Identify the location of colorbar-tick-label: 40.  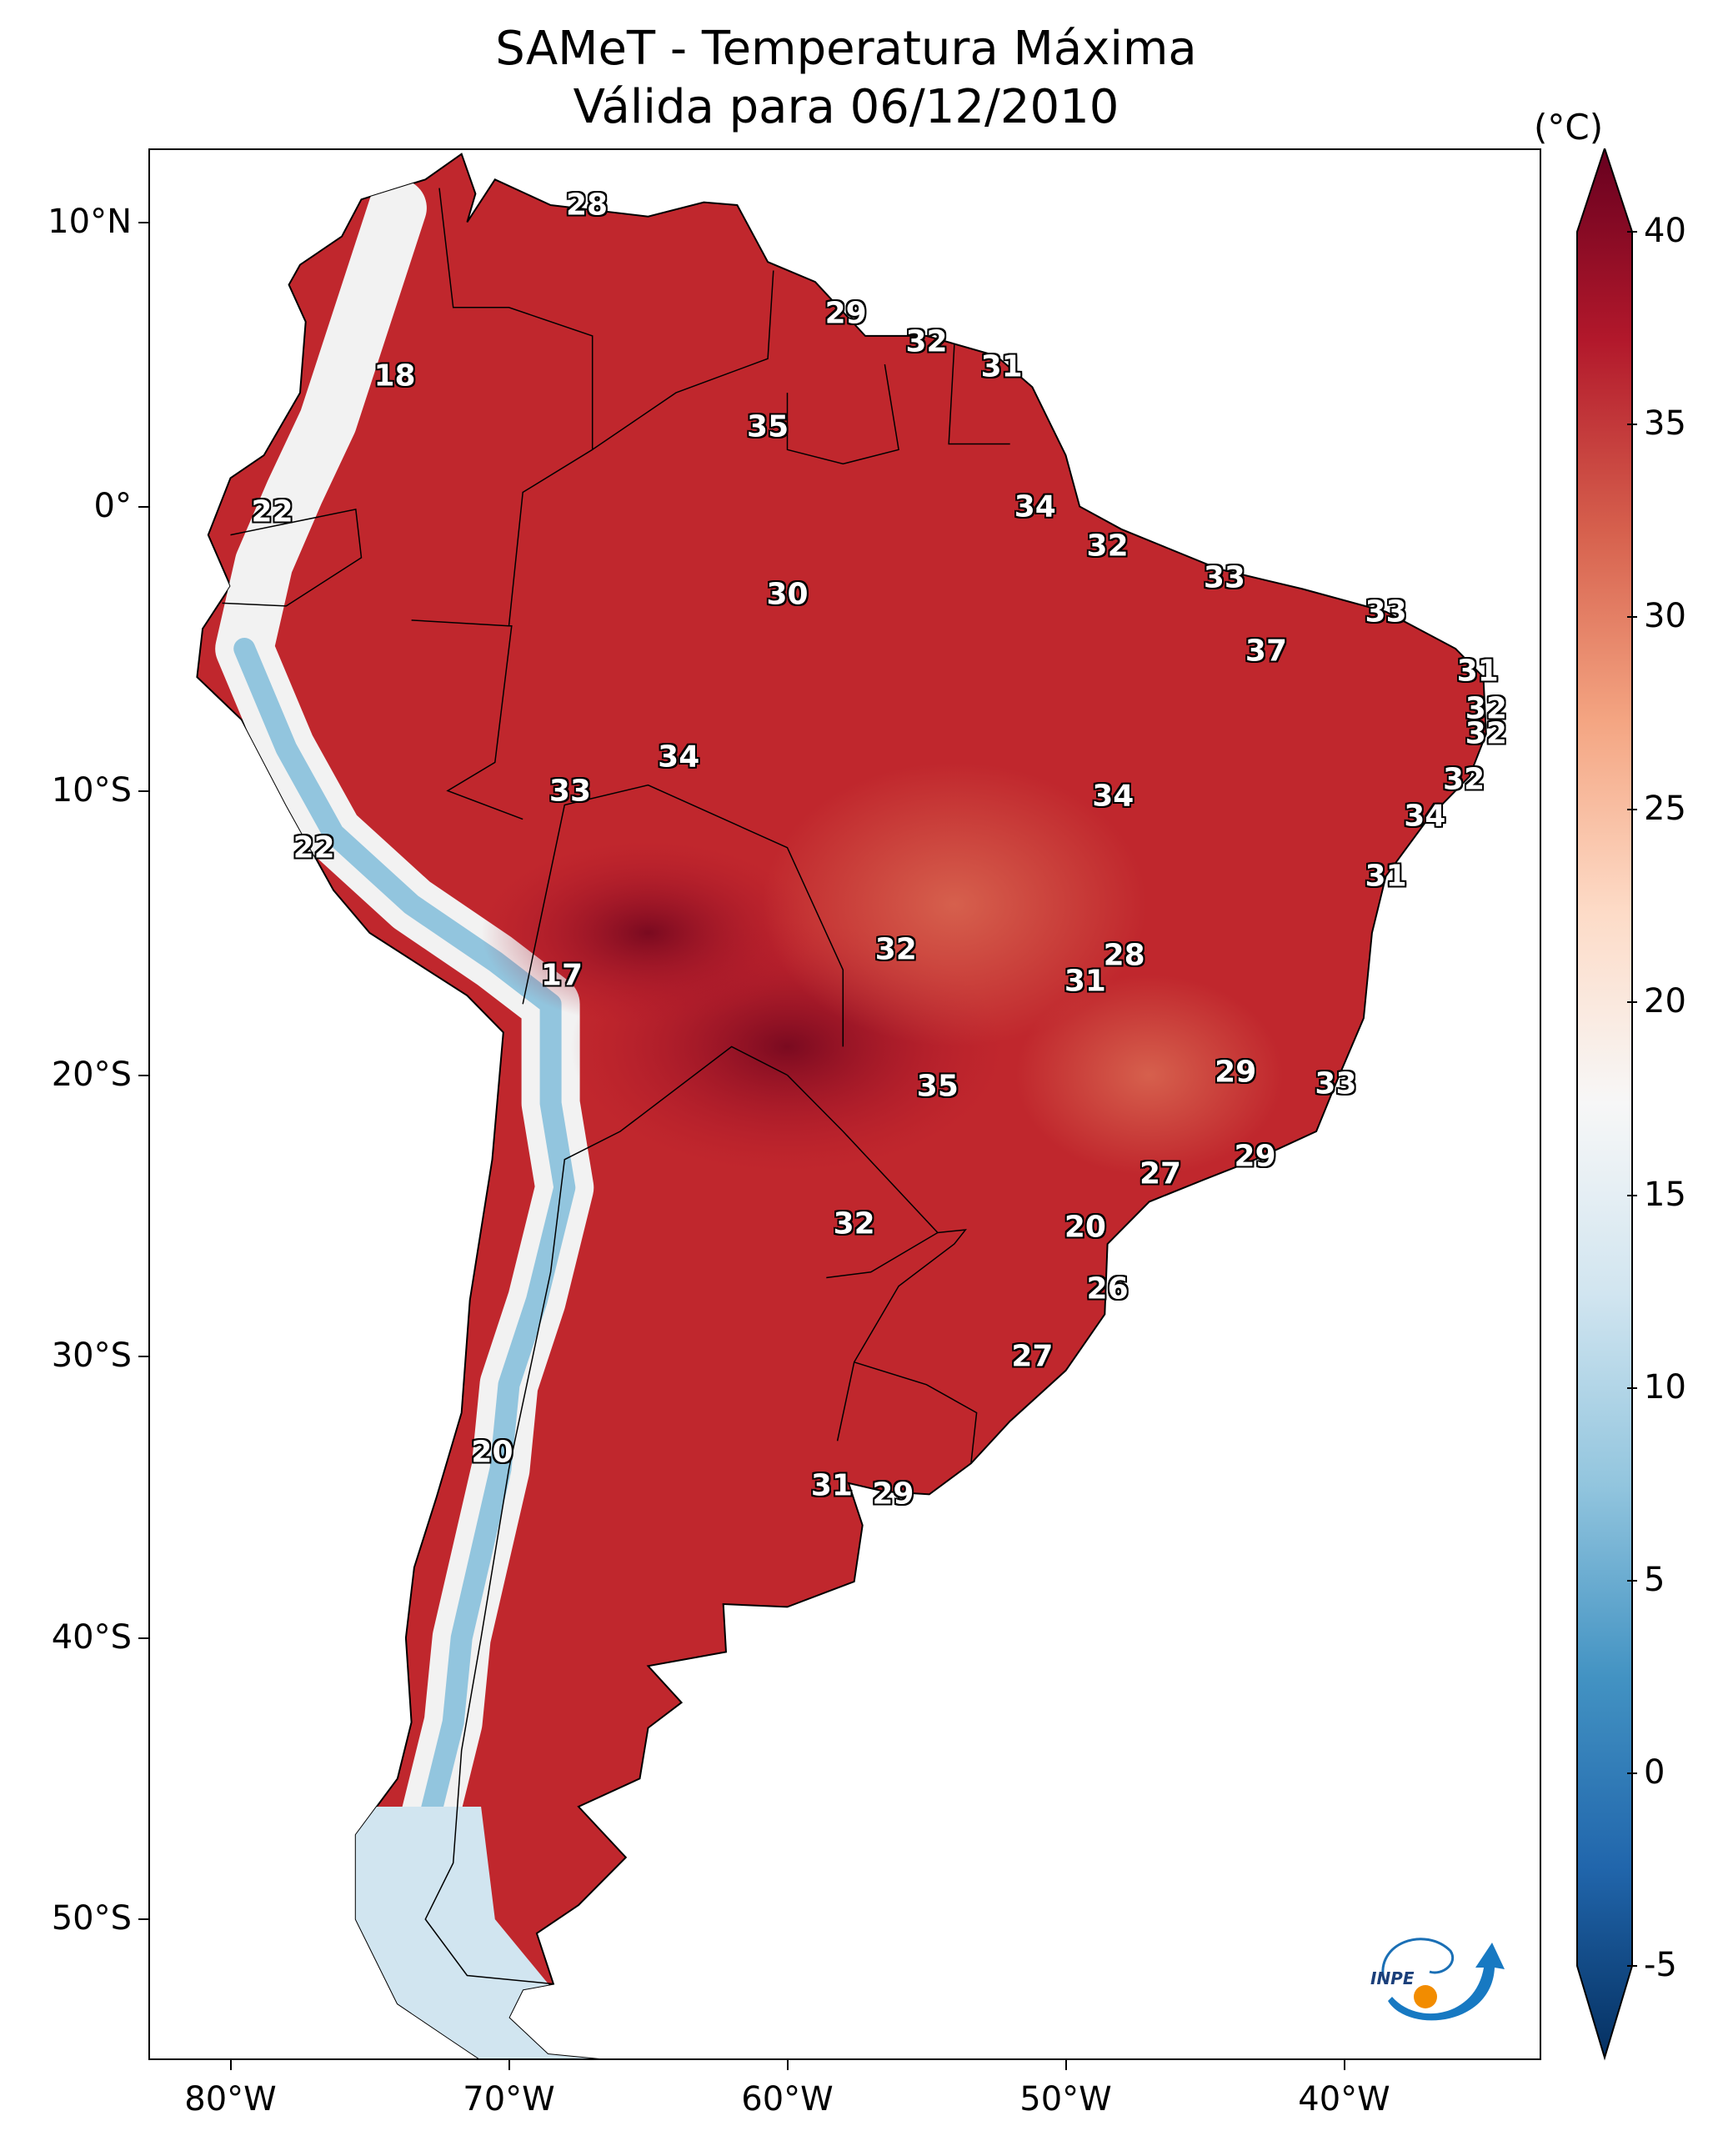
(1665, 231).